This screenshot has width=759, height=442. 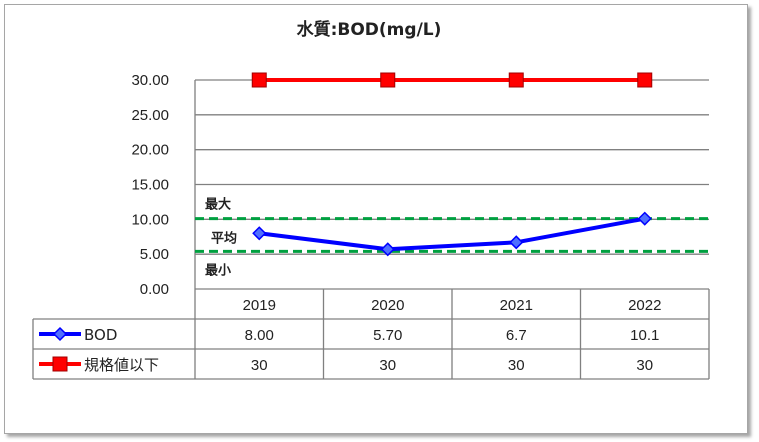 What do you see at coordinates (218, 205) in the screenshot?
I see `reference-line-label: 最大` at bounding box center [218, 205].